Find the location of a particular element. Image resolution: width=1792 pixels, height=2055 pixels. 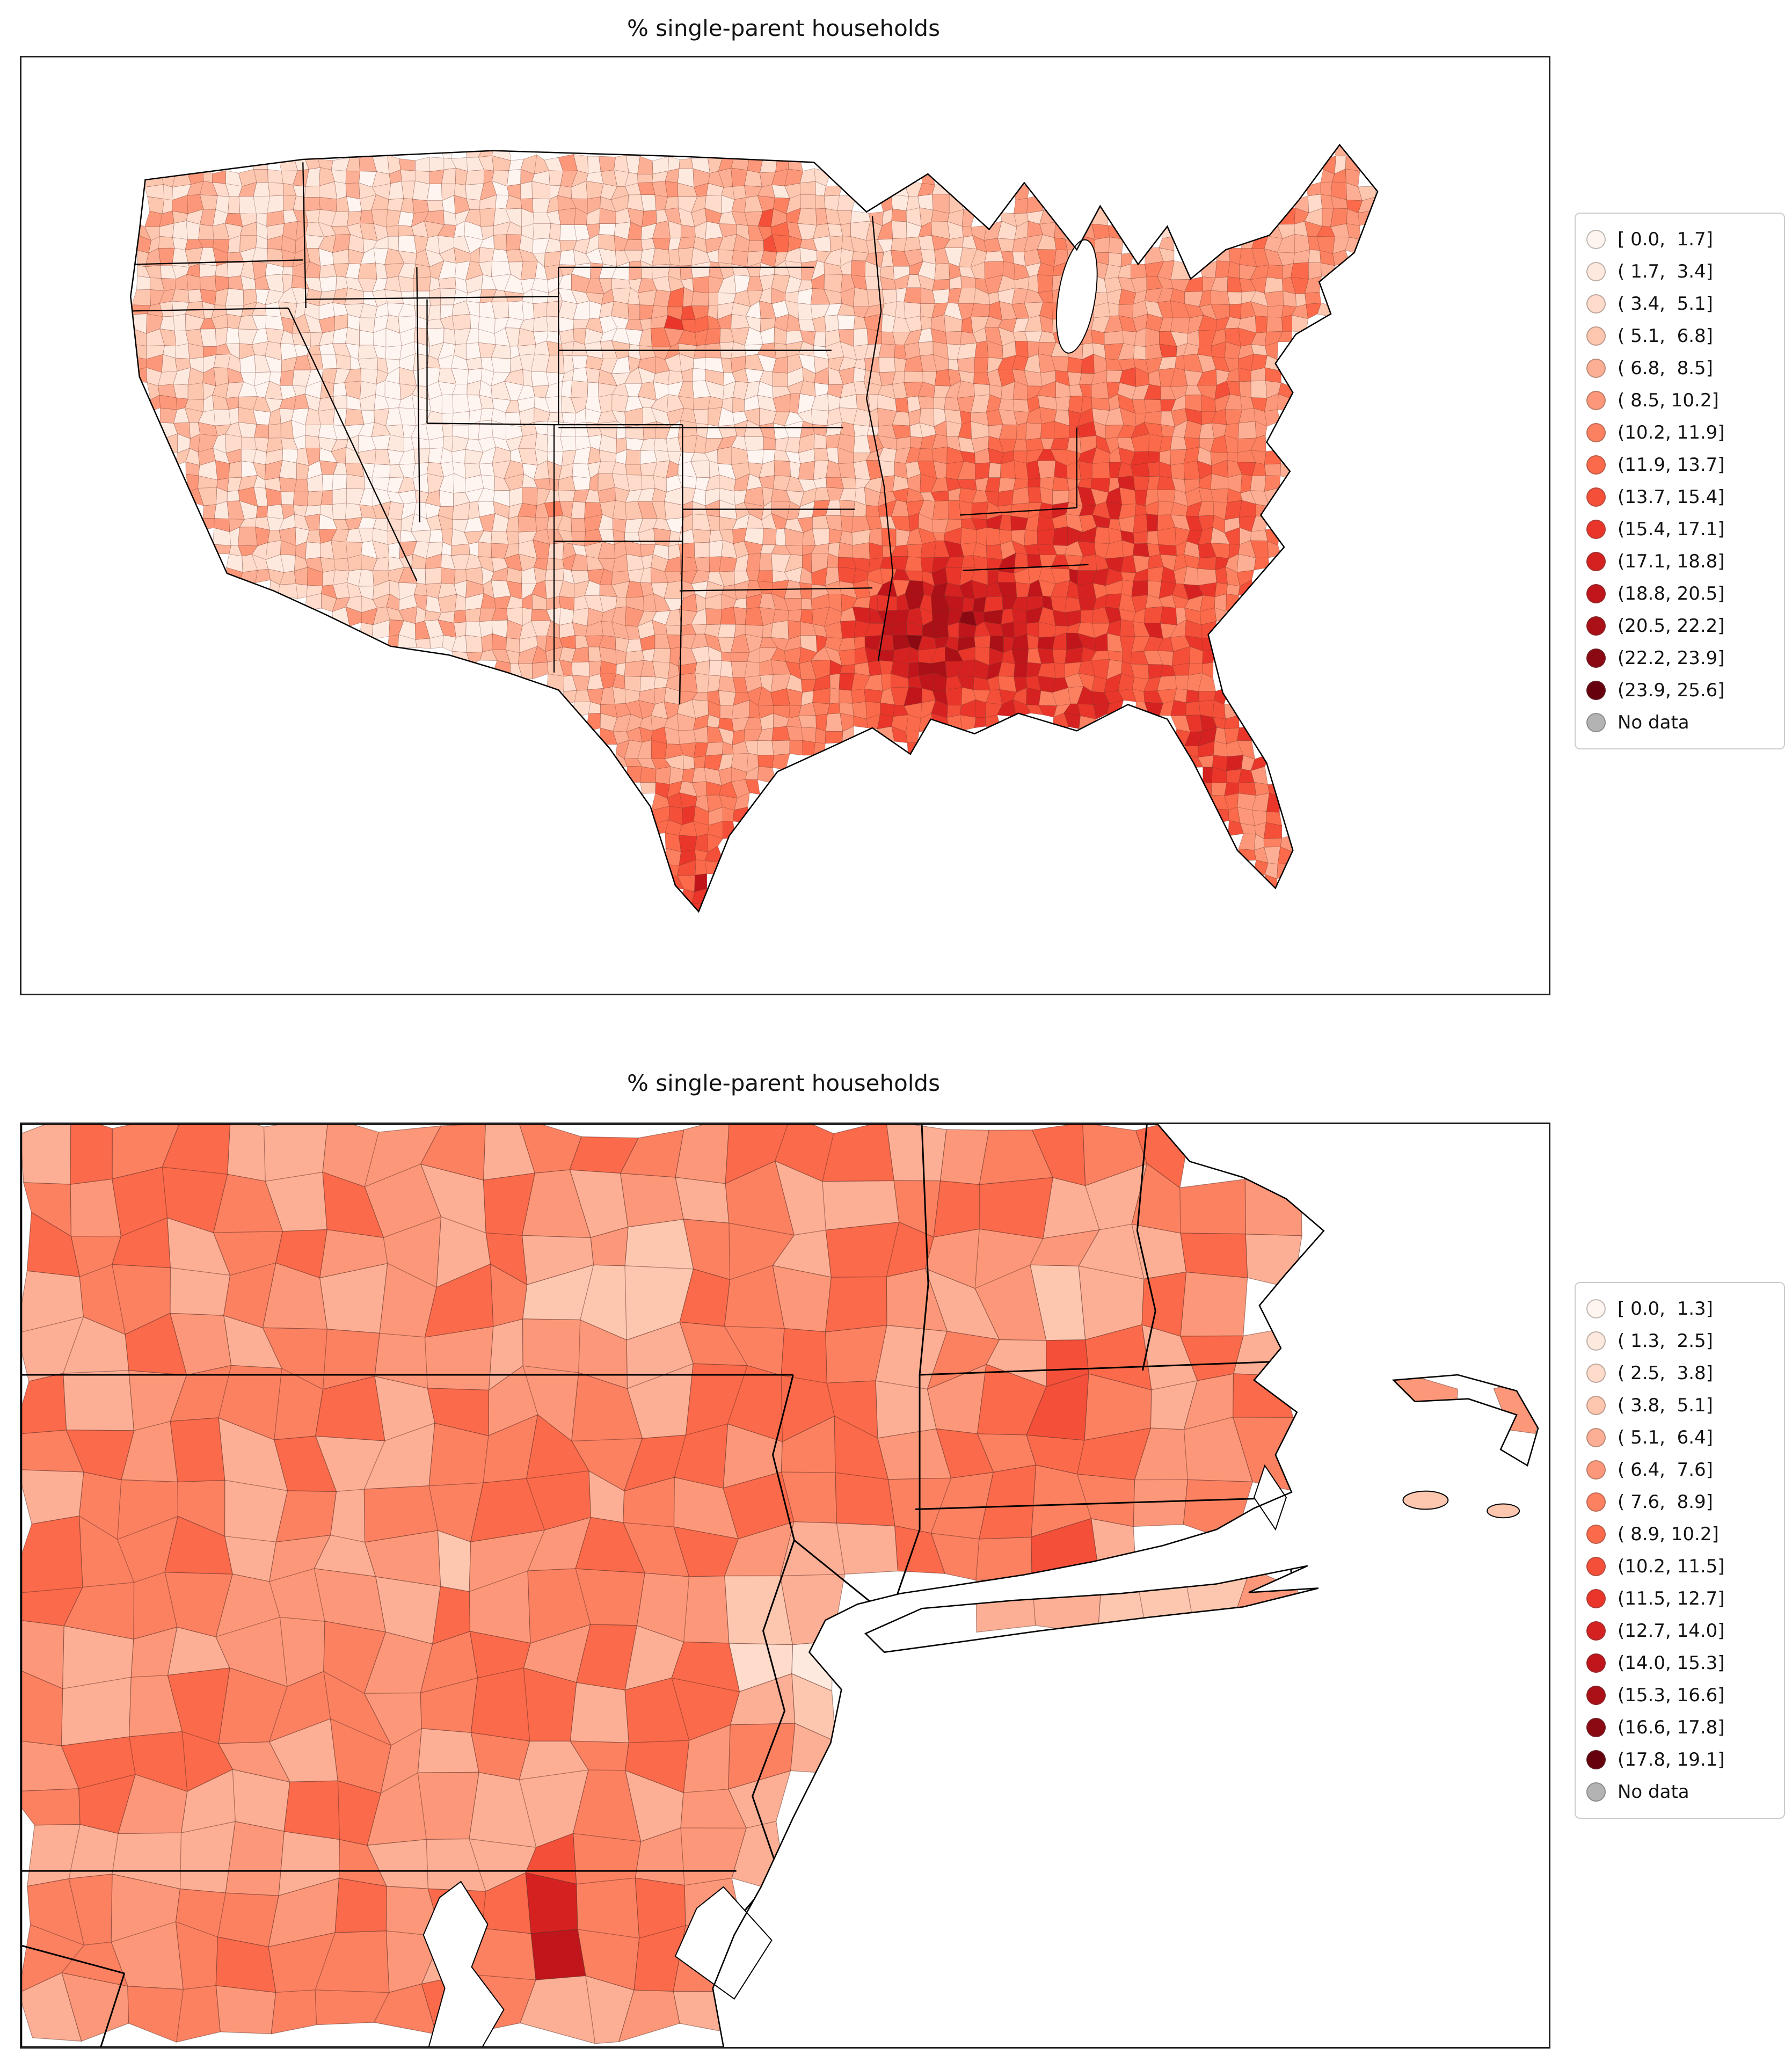

legend-label: (14.0, 15.3] is located at coordinates (1671, 1663).